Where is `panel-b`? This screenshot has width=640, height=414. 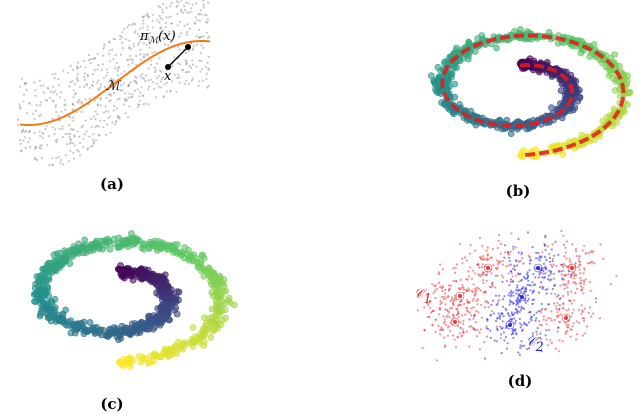 panel-b is located at coordinates (530, 93).